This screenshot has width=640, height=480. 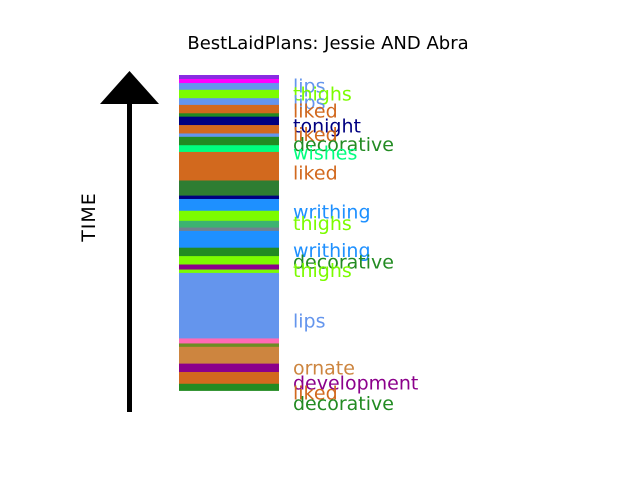 What do you see at coordinates (315, 135) in the screenshot?
I see `word-label-liked-5: liked` at bounding box center [315, 135].